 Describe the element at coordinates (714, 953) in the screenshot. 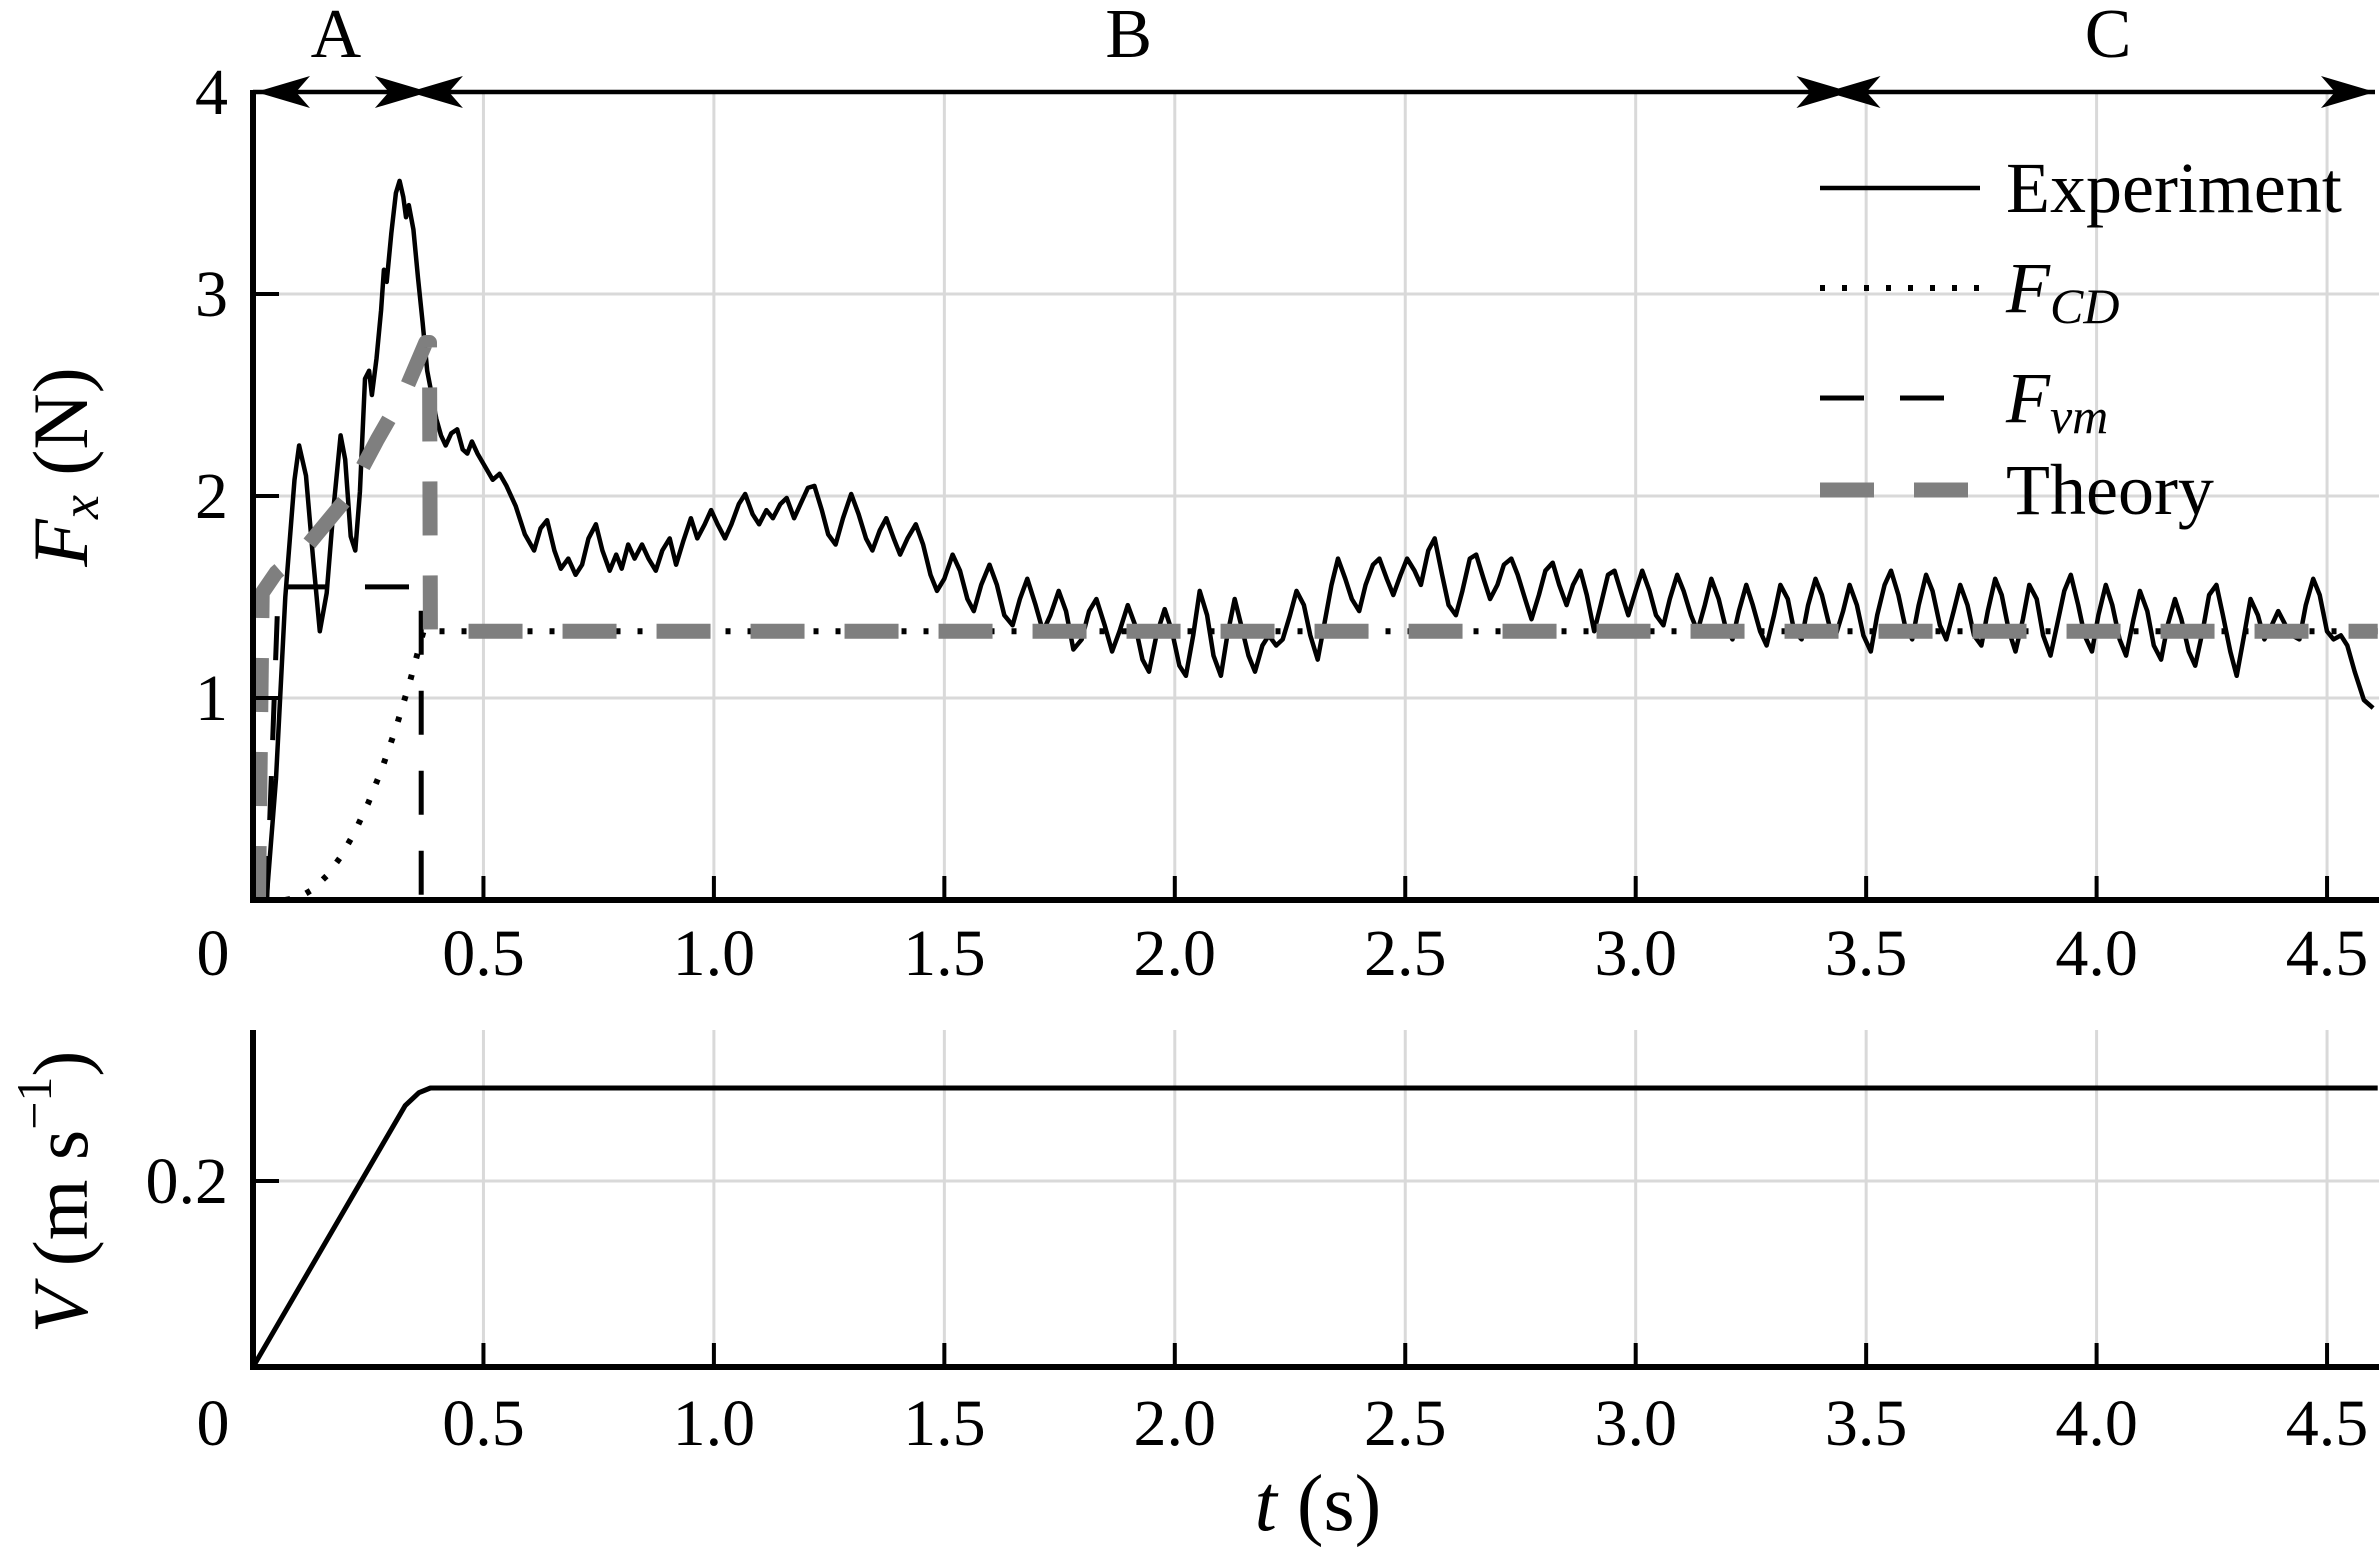

I see `top-x-tick-label: 1.0` at that location.